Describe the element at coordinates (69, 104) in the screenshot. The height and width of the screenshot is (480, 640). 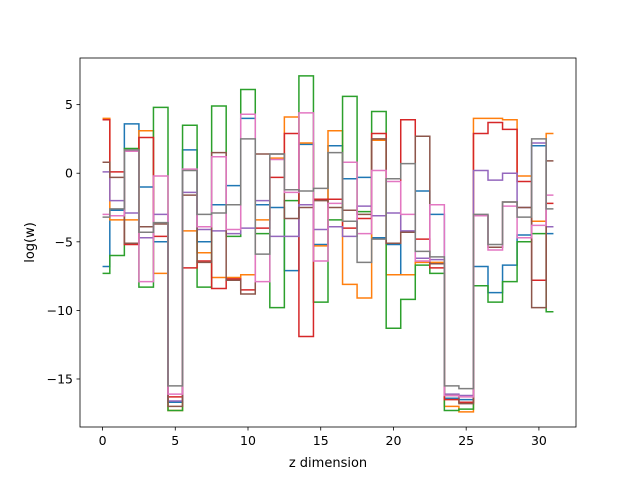
I see `y-tick-label: 5` at that location.